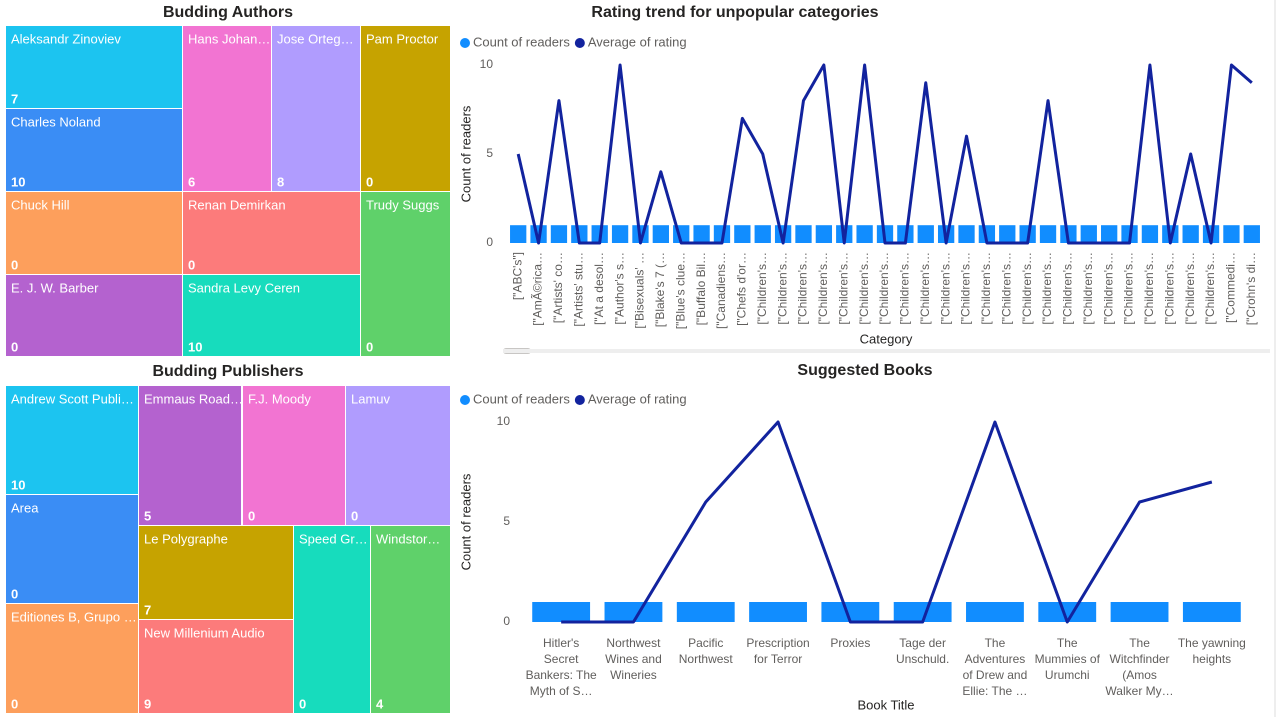 Image resolution: width=1280 pixels, height=717 pixels. I want to click on tile-label: F.J. Moody, so click(279, 398).